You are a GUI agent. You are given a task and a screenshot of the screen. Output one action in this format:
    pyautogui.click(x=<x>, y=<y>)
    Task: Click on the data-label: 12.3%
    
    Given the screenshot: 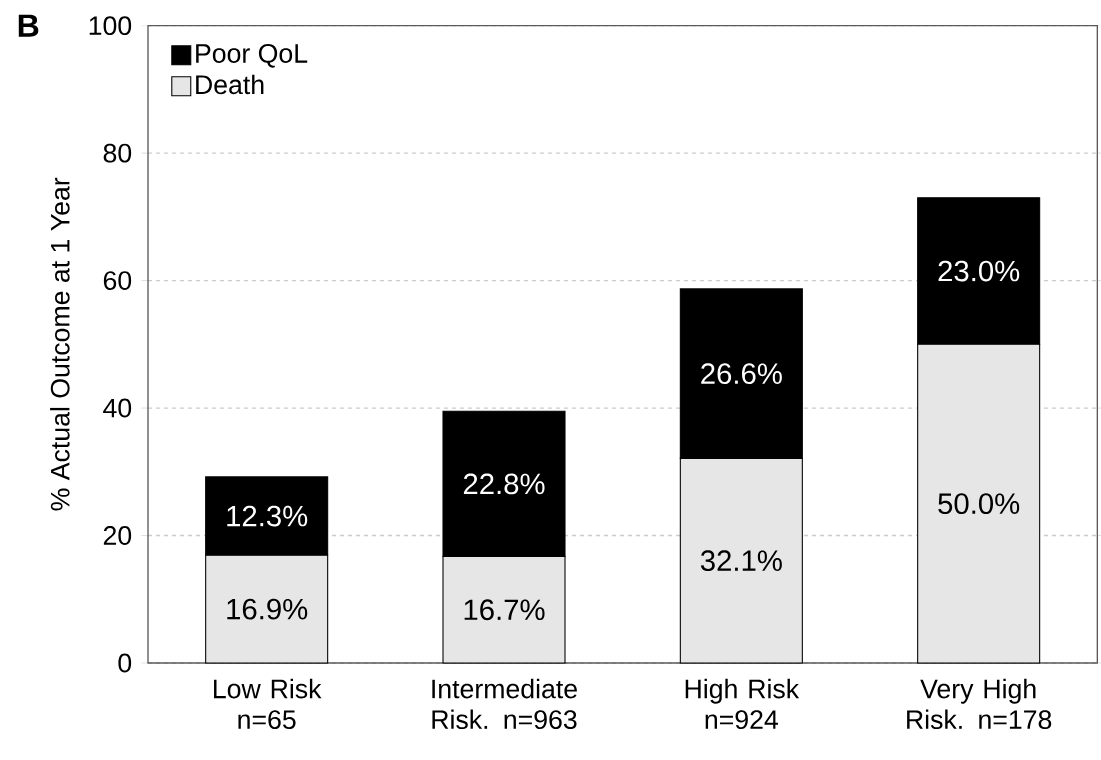 What is the action you would take?
    pyautogui.click(x=267, y=516)
    